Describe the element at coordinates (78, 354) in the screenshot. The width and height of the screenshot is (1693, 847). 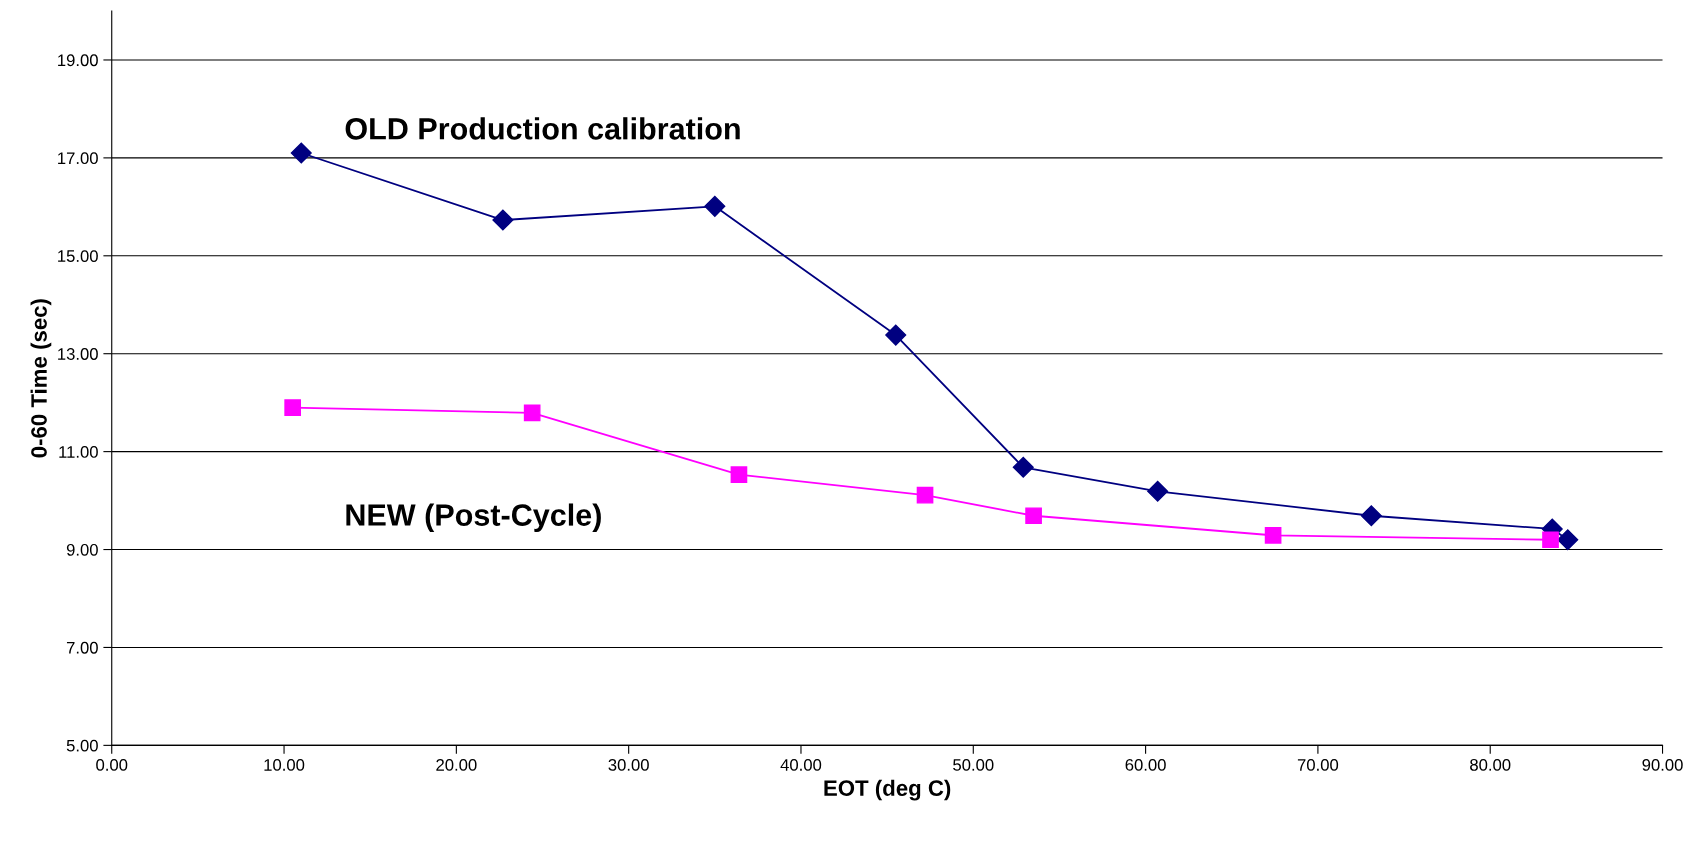
I see `y-tick-label: 13.00` at that location.